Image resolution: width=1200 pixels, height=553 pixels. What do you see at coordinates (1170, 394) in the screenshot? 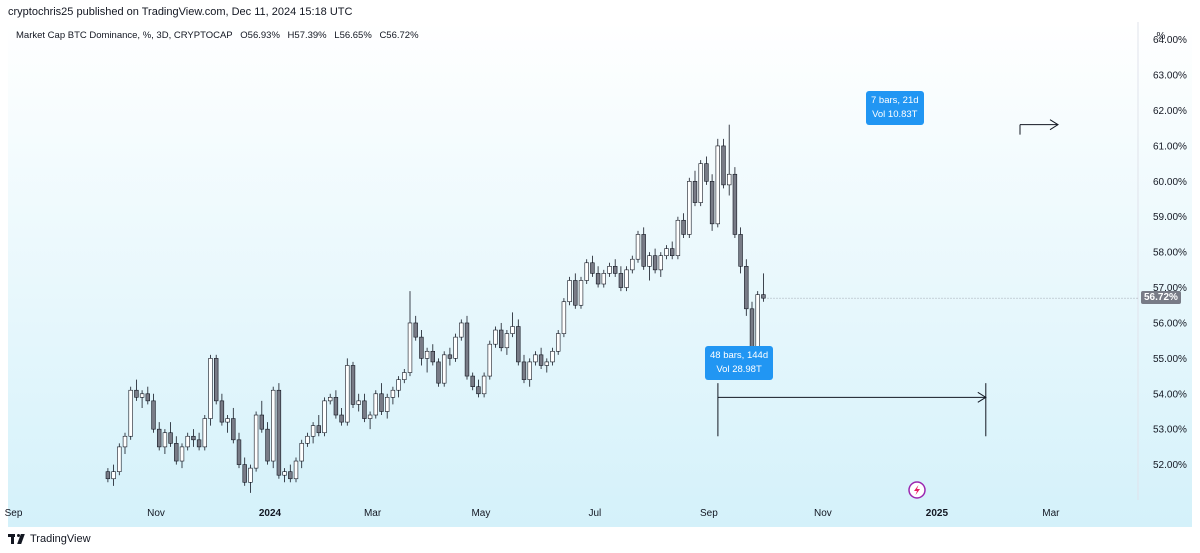
I see `y-tick-label: 54.00%` at bounding box center [1170, 394].